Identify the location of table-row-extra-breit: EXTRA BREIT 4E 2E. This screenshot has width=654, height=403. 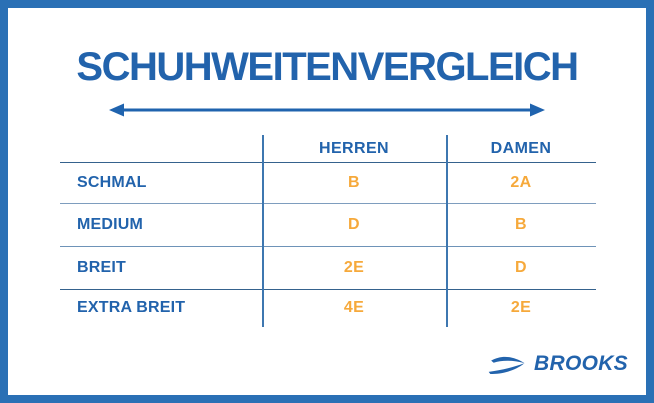
(328, 308).